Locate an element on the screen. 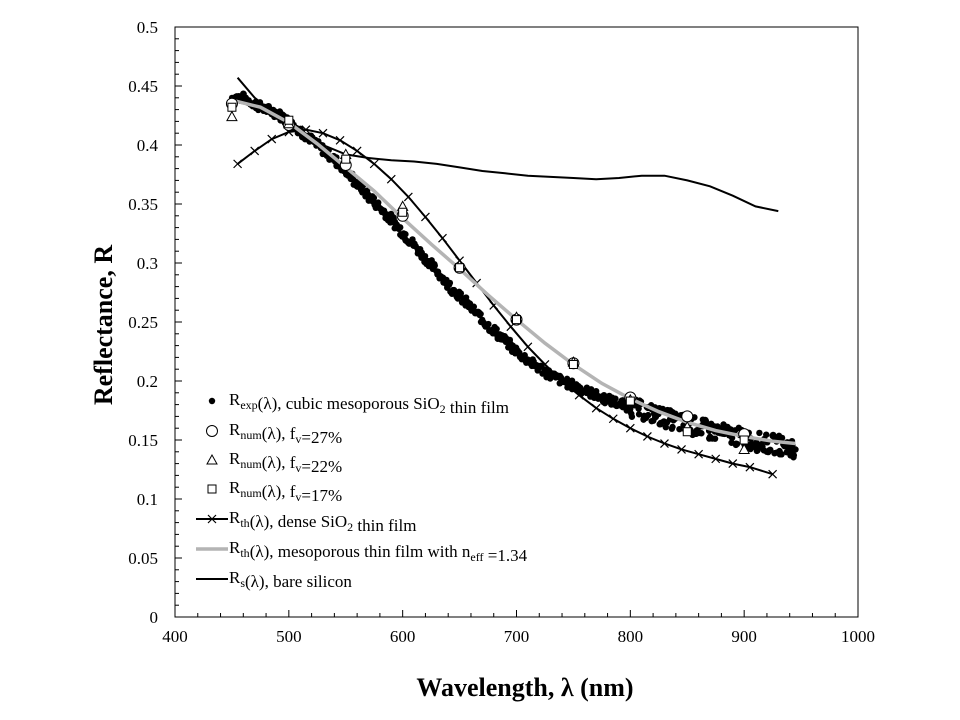 The height and width of the screenshot is (720, 960). y-tick-label: 0.1 is located at coordinates (147, 499).